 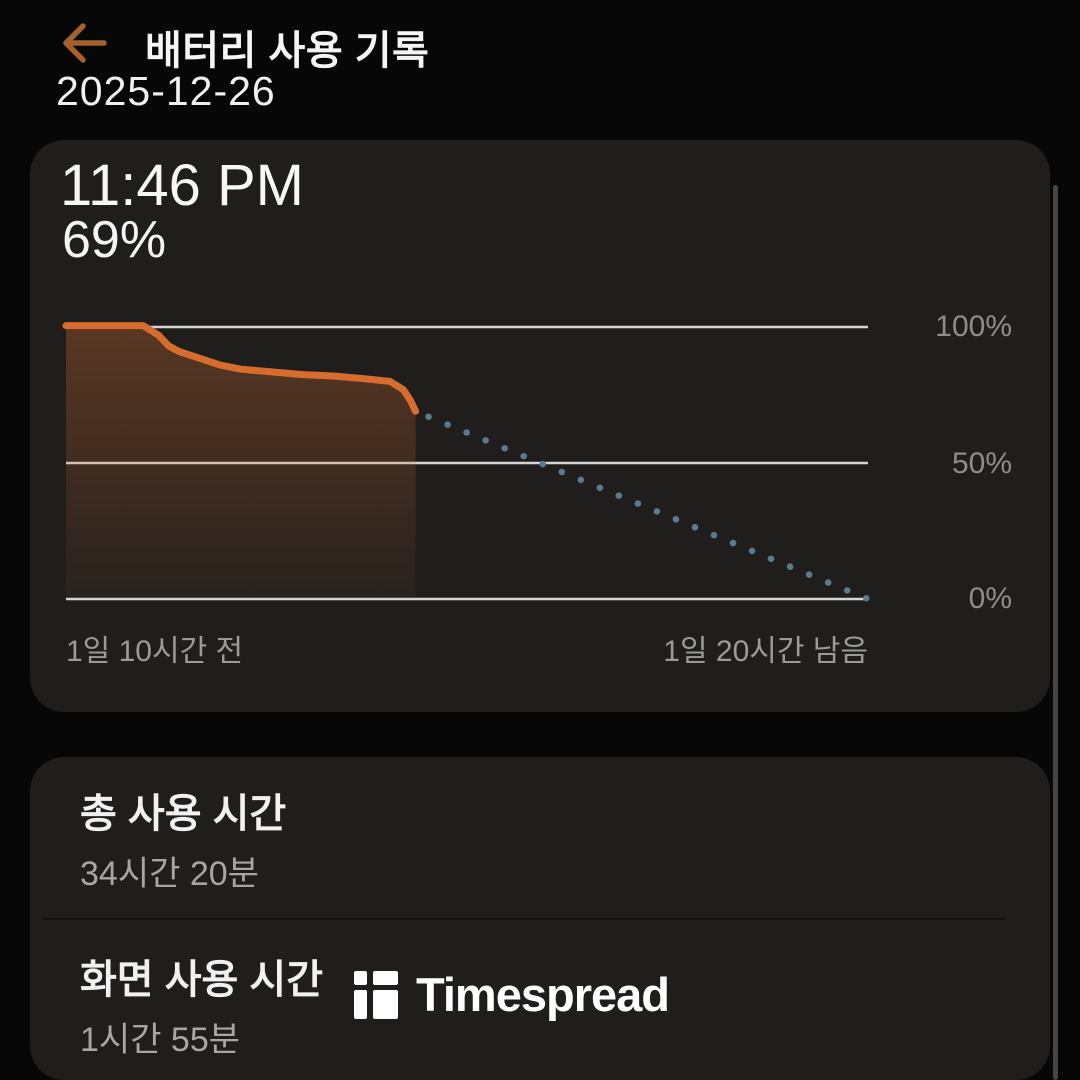 I want to click on watermark-text: Timespread, so click(x=543, y=994).